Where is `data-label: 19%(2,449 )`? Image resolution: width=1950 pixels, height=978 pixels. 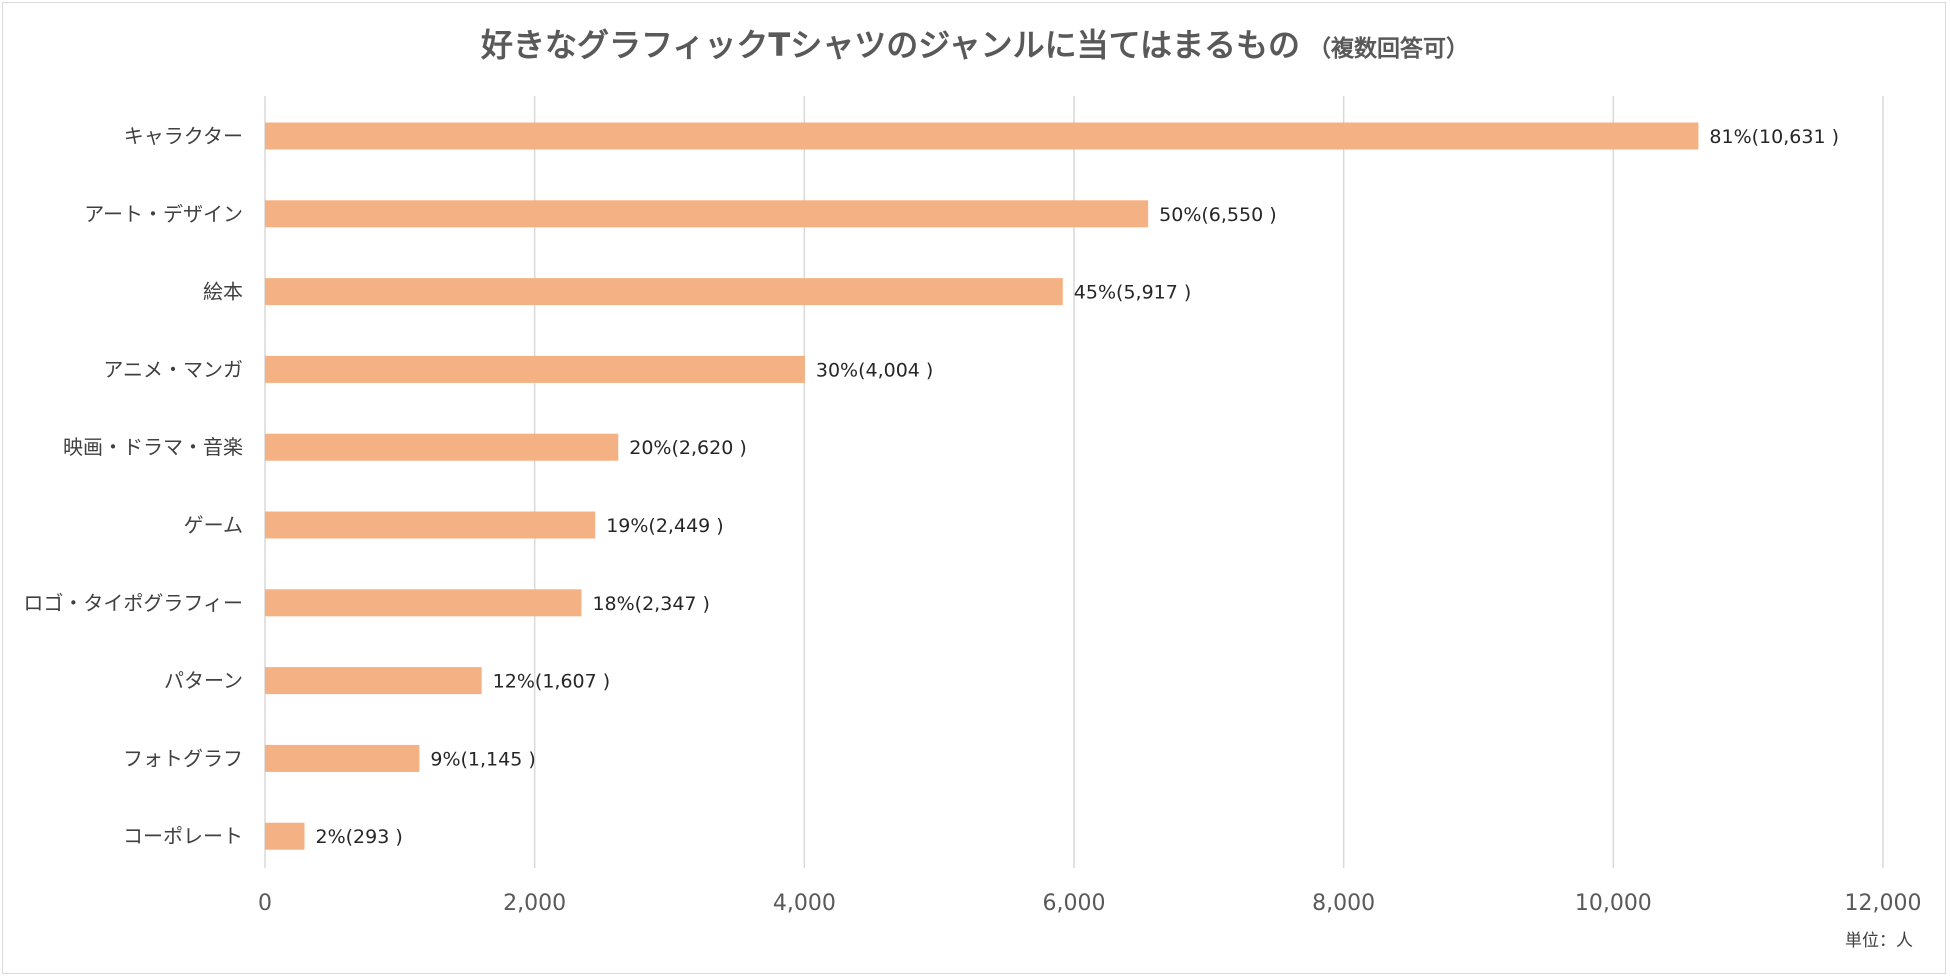 data-label: 19%(2,449 ) is located at coordinates (665, 526).